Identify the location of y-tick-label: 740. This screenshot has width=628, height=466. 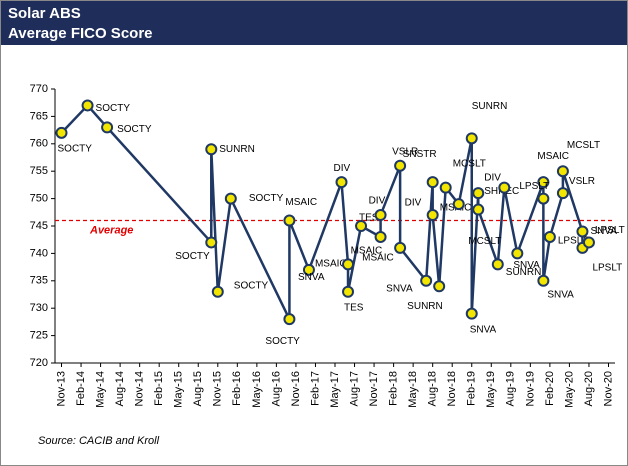
(39, 253).